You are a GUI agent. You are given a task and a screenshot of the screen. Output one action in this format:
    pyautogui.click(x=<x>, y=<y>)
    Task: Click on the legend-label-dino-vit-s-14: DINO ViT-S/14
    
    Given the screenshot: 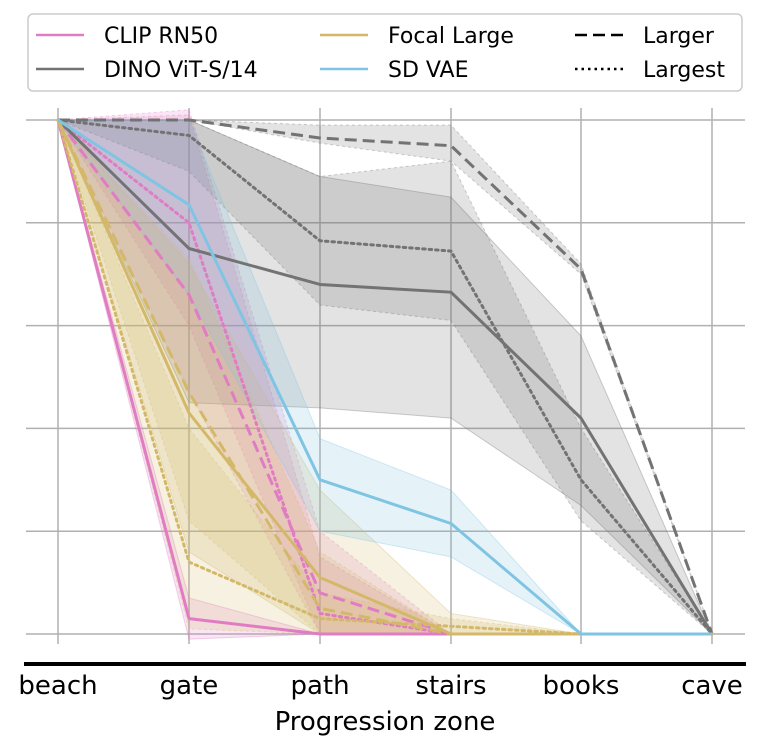 What is the action you would take?
    pyautogui.click(x=181, y=70)
    